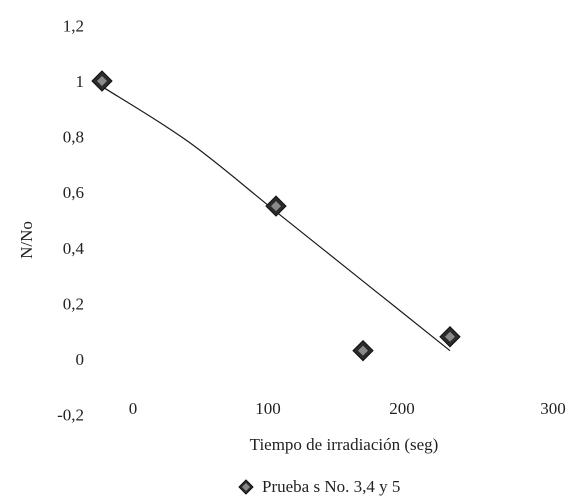 Image resolution: width=572 pixels, height=503 pixels. Describe the element at coordinates (246, 487) in the screenshot. I see `legend-diamond-icon` at that location.